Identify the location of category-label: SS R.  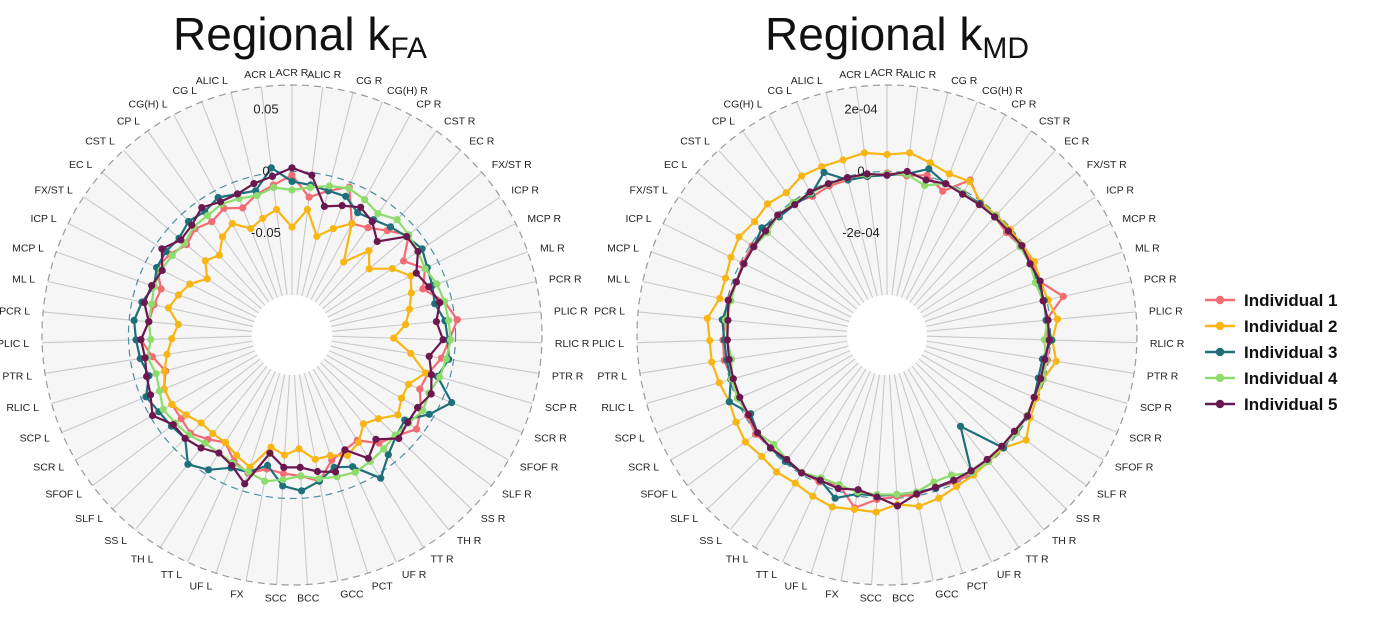
(493, 519).